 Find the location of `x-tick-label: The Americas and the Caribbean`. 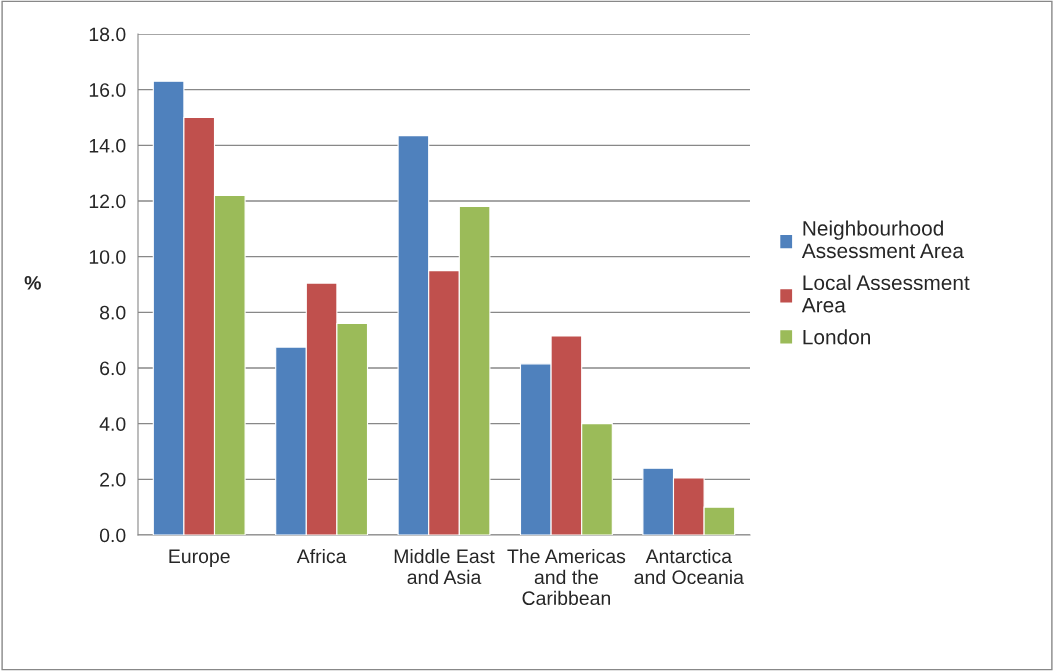

x-tick-label: The Americas and the Caribbean is located at coordinates (566, 577).